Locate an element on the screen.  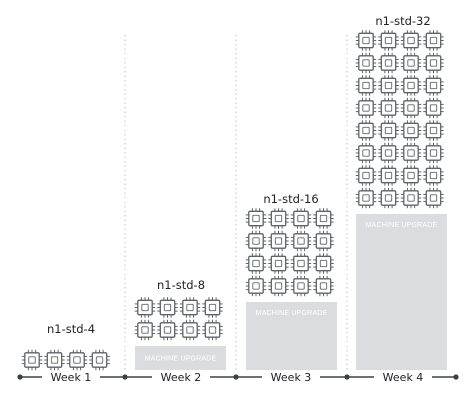
machine-type-label: n1-std-16 is located at coordinates (290, 199).